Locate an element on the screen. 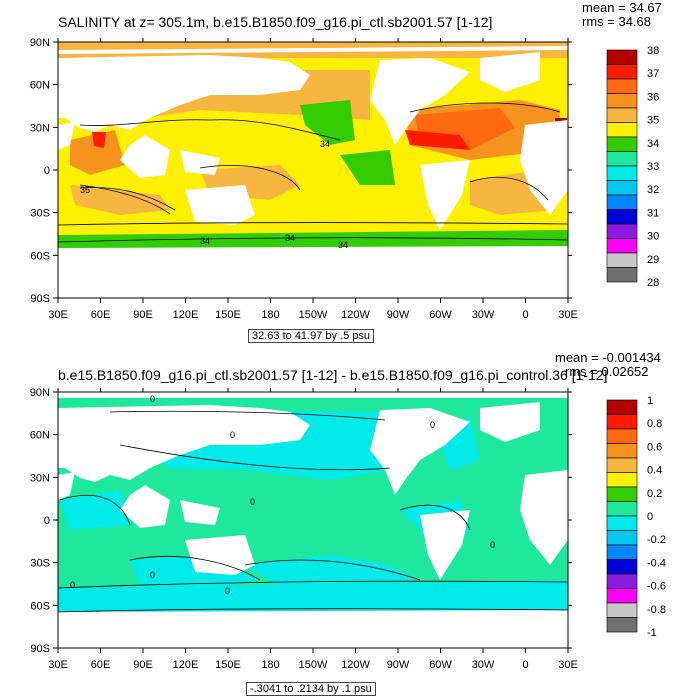 The image size is (700, 700). colorbar-label: -0.8 is located at coordinates (656, 610).